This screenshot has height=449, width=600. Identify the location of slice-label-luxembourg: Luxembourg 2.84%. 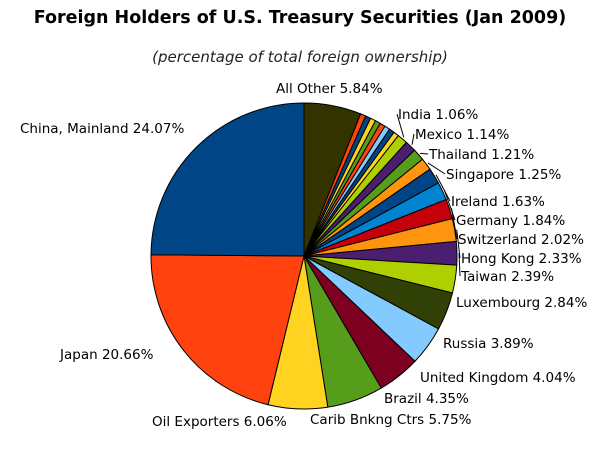
(521, 303).